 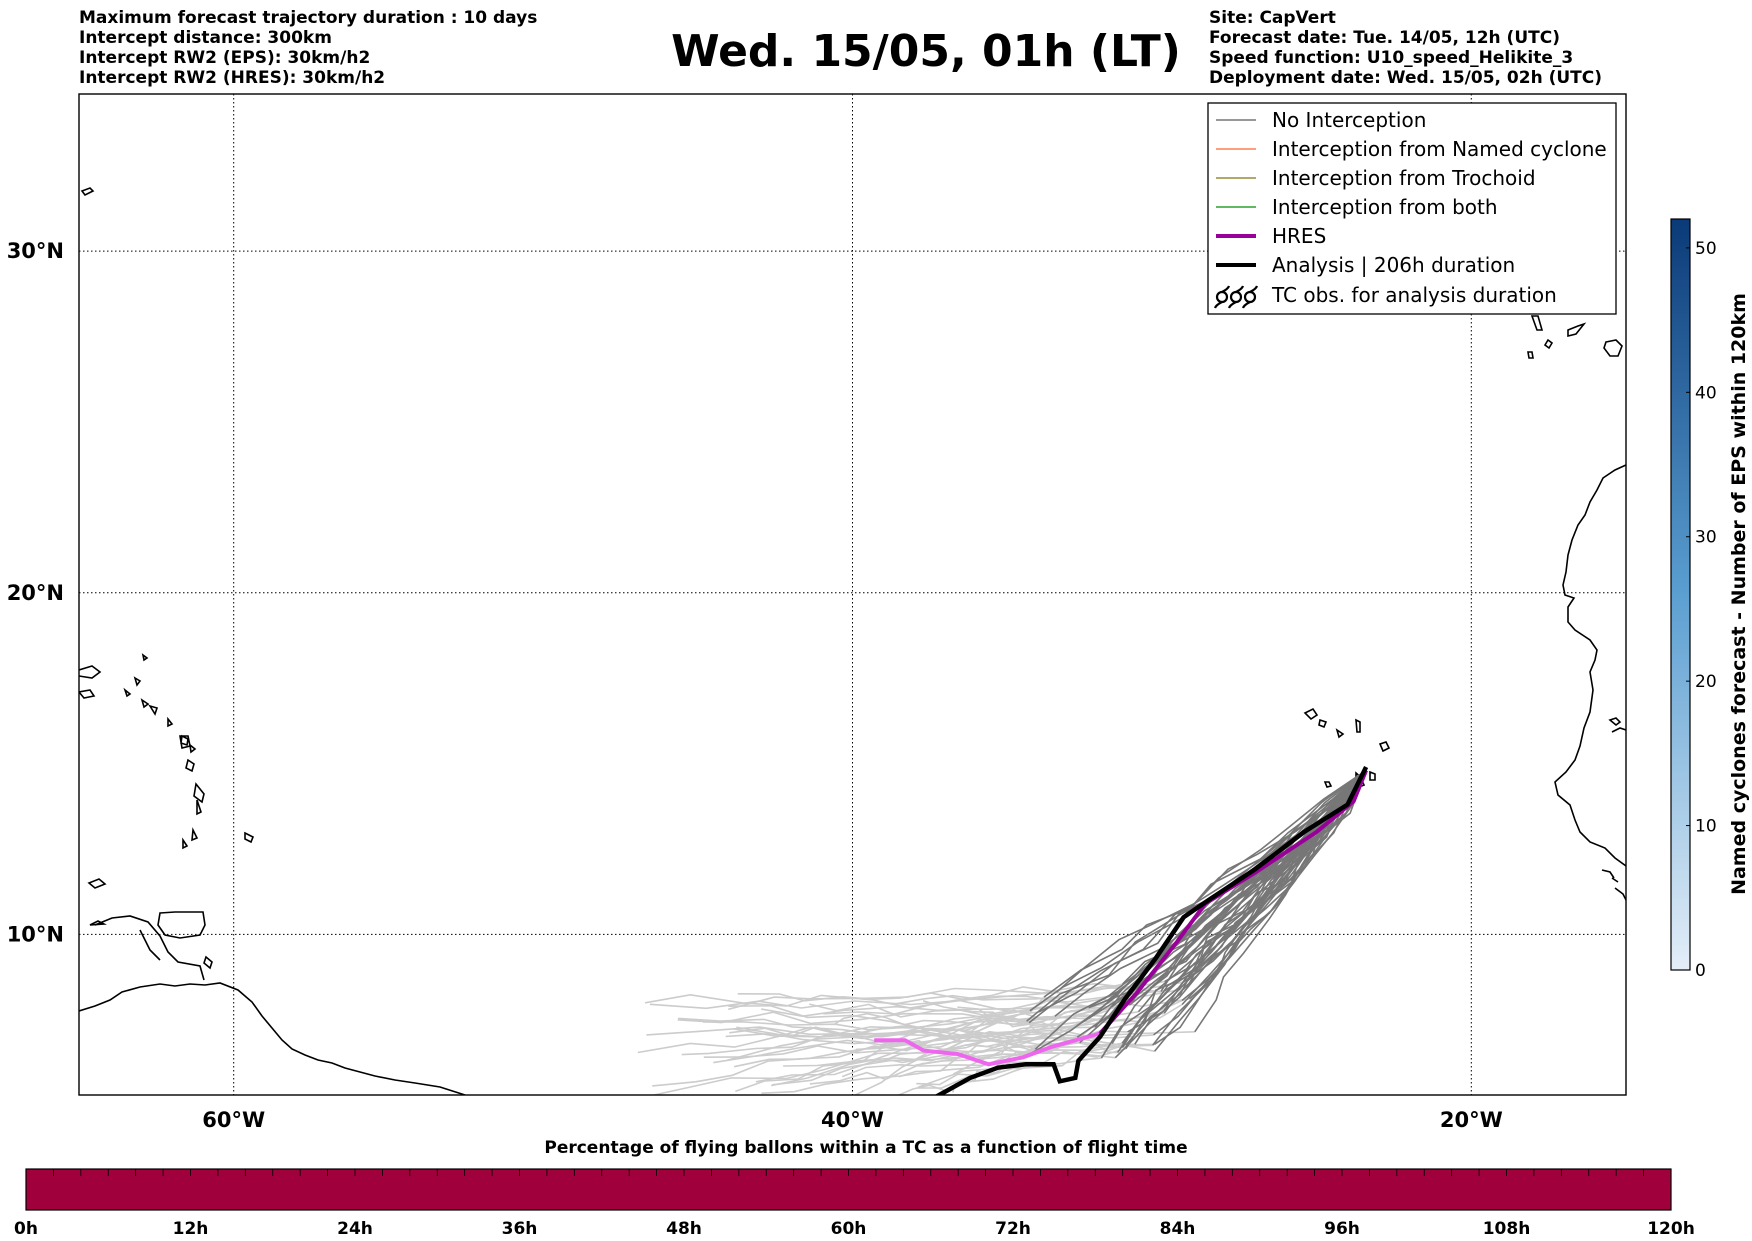 What do you see at coordinates (1701, 610) in the screenshot?
I see `colorbar-right-ticks: 0 10 20 30 40 50` at bounding box center [1701, 610].